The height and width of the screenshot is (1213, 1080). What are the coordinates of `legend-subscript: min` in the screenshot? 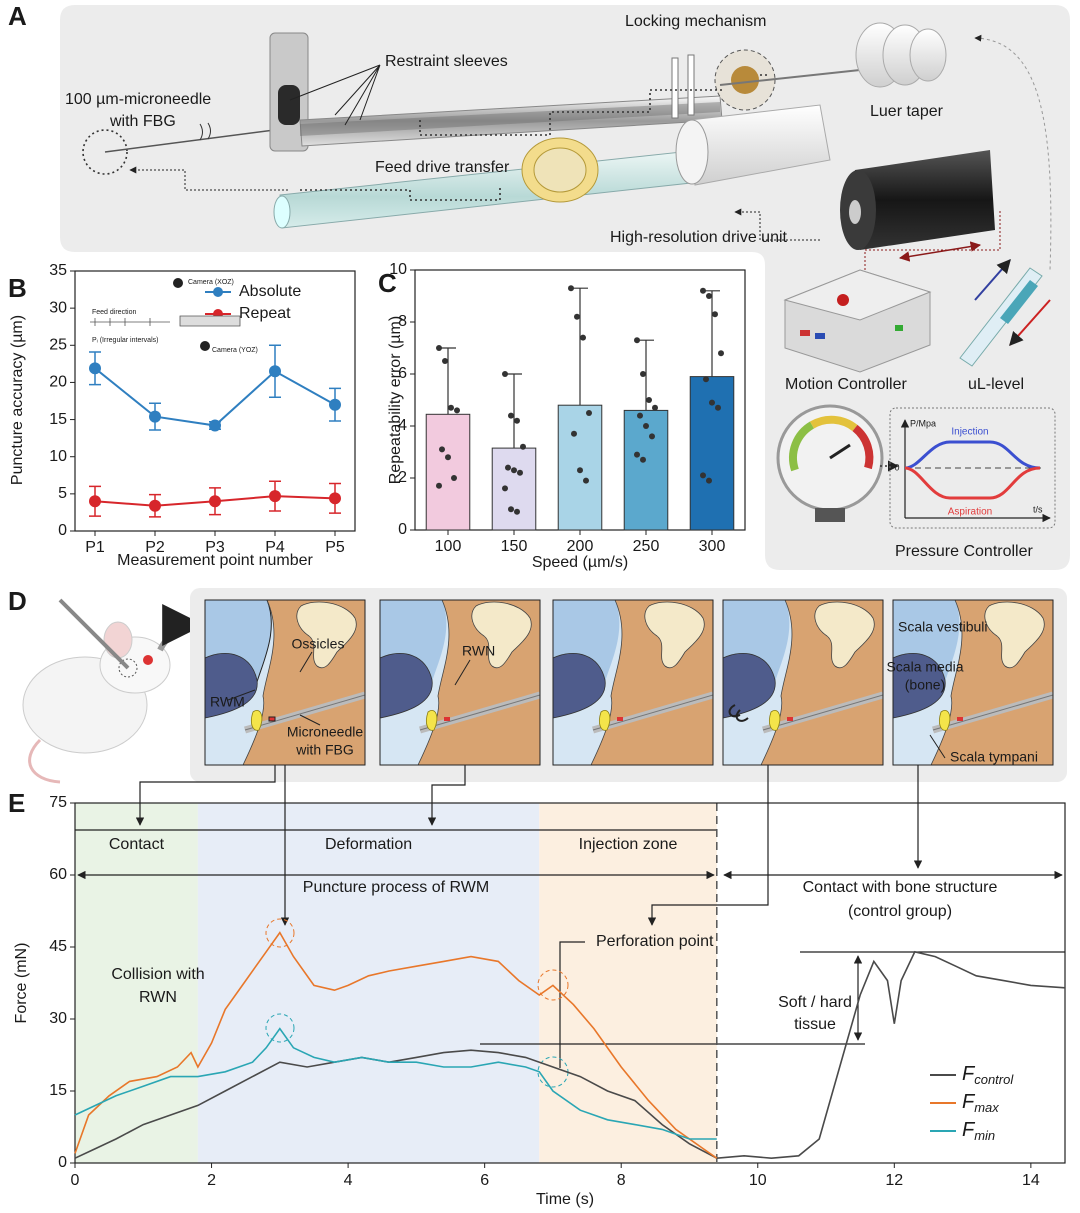 It's located at (984, 1135).